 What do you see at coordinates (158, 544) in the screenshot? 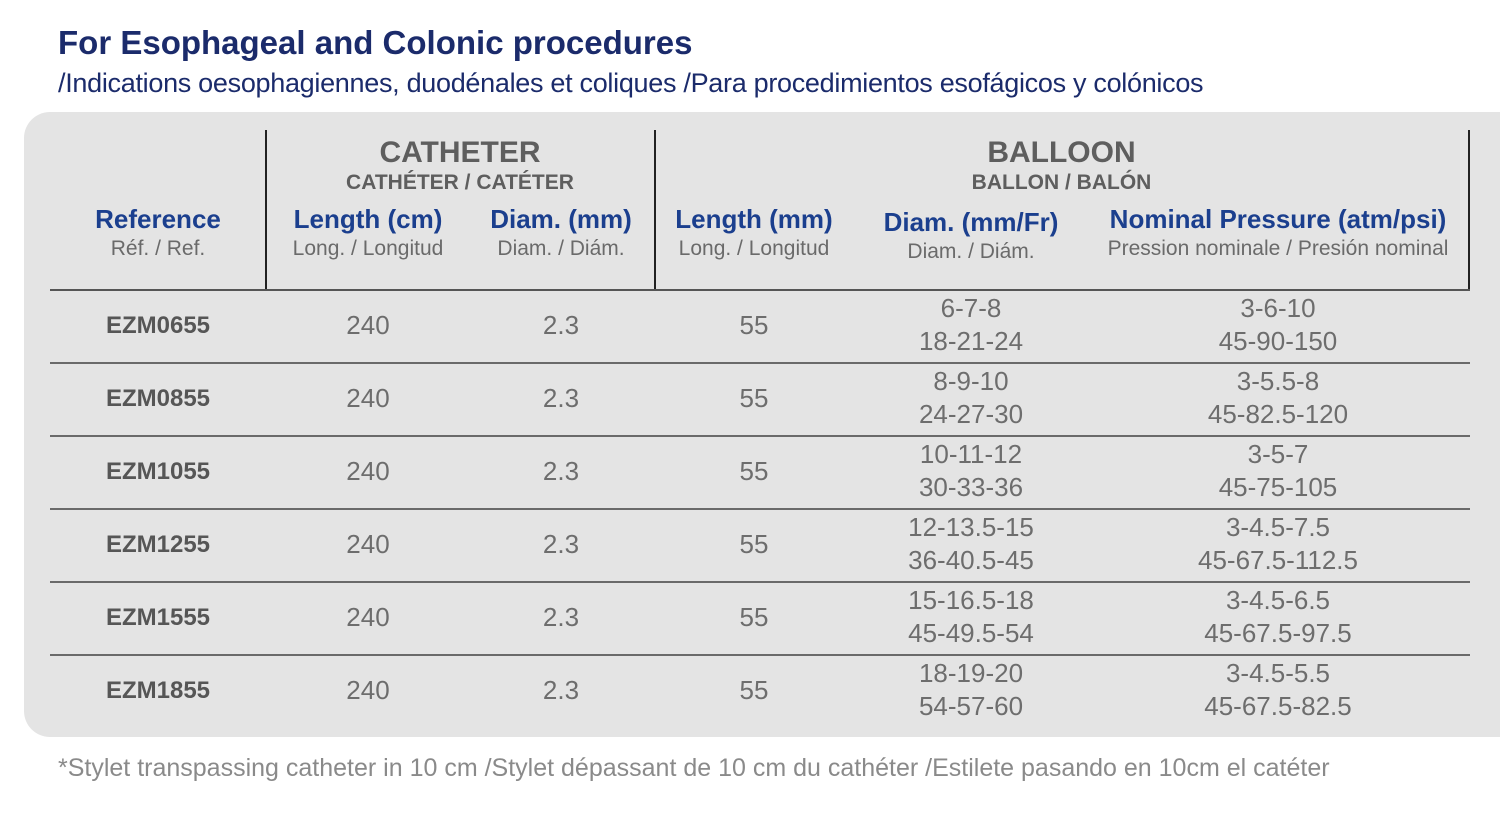
I see `row-reference: EZM1255` at bounding box center [158, 544].